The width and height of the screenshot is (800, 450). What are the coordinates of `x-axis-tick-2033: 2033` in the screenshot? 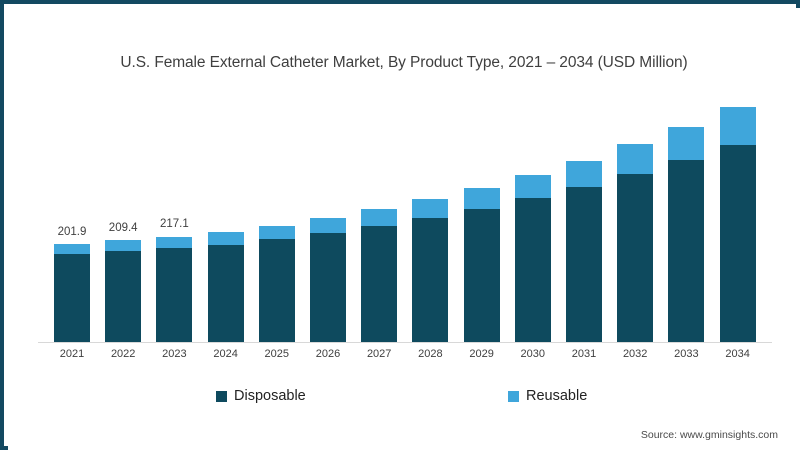 It's located at (686, 354).